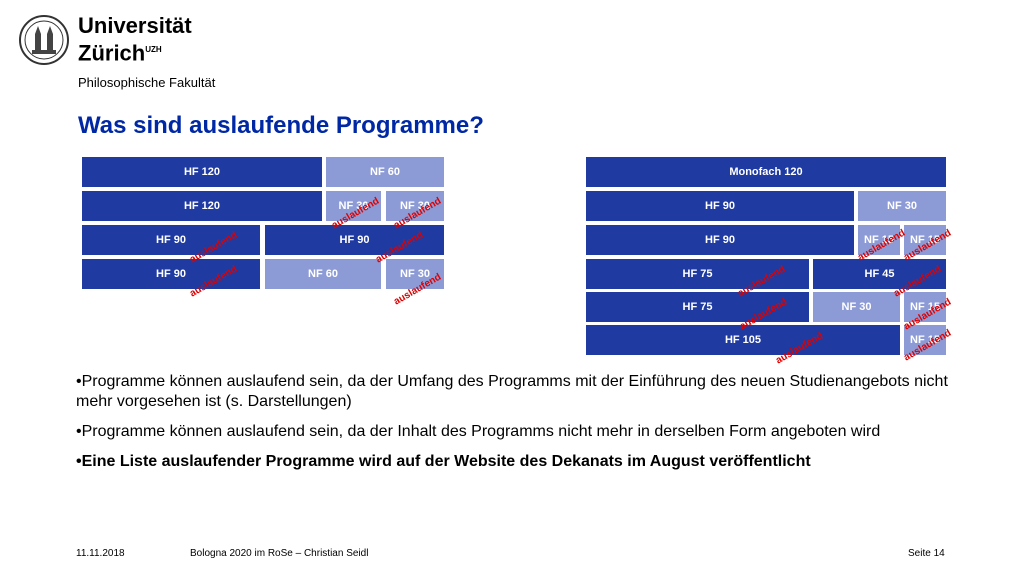 The height and width of the screenshot is (576, 1024). Describe the element at coordinates (135, 25) in the screenshot. I see `university-line1: Universität` at that location.